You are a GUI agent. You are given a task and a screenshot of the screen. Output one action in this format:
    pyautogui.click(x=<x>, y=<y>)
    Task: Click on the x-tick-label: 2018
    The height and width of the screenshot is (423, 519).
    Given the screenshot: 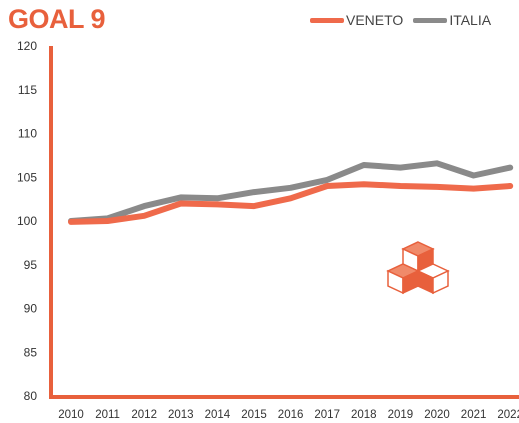 What is the action you would take?
    pyautogui.click(x=364, y=415)
    